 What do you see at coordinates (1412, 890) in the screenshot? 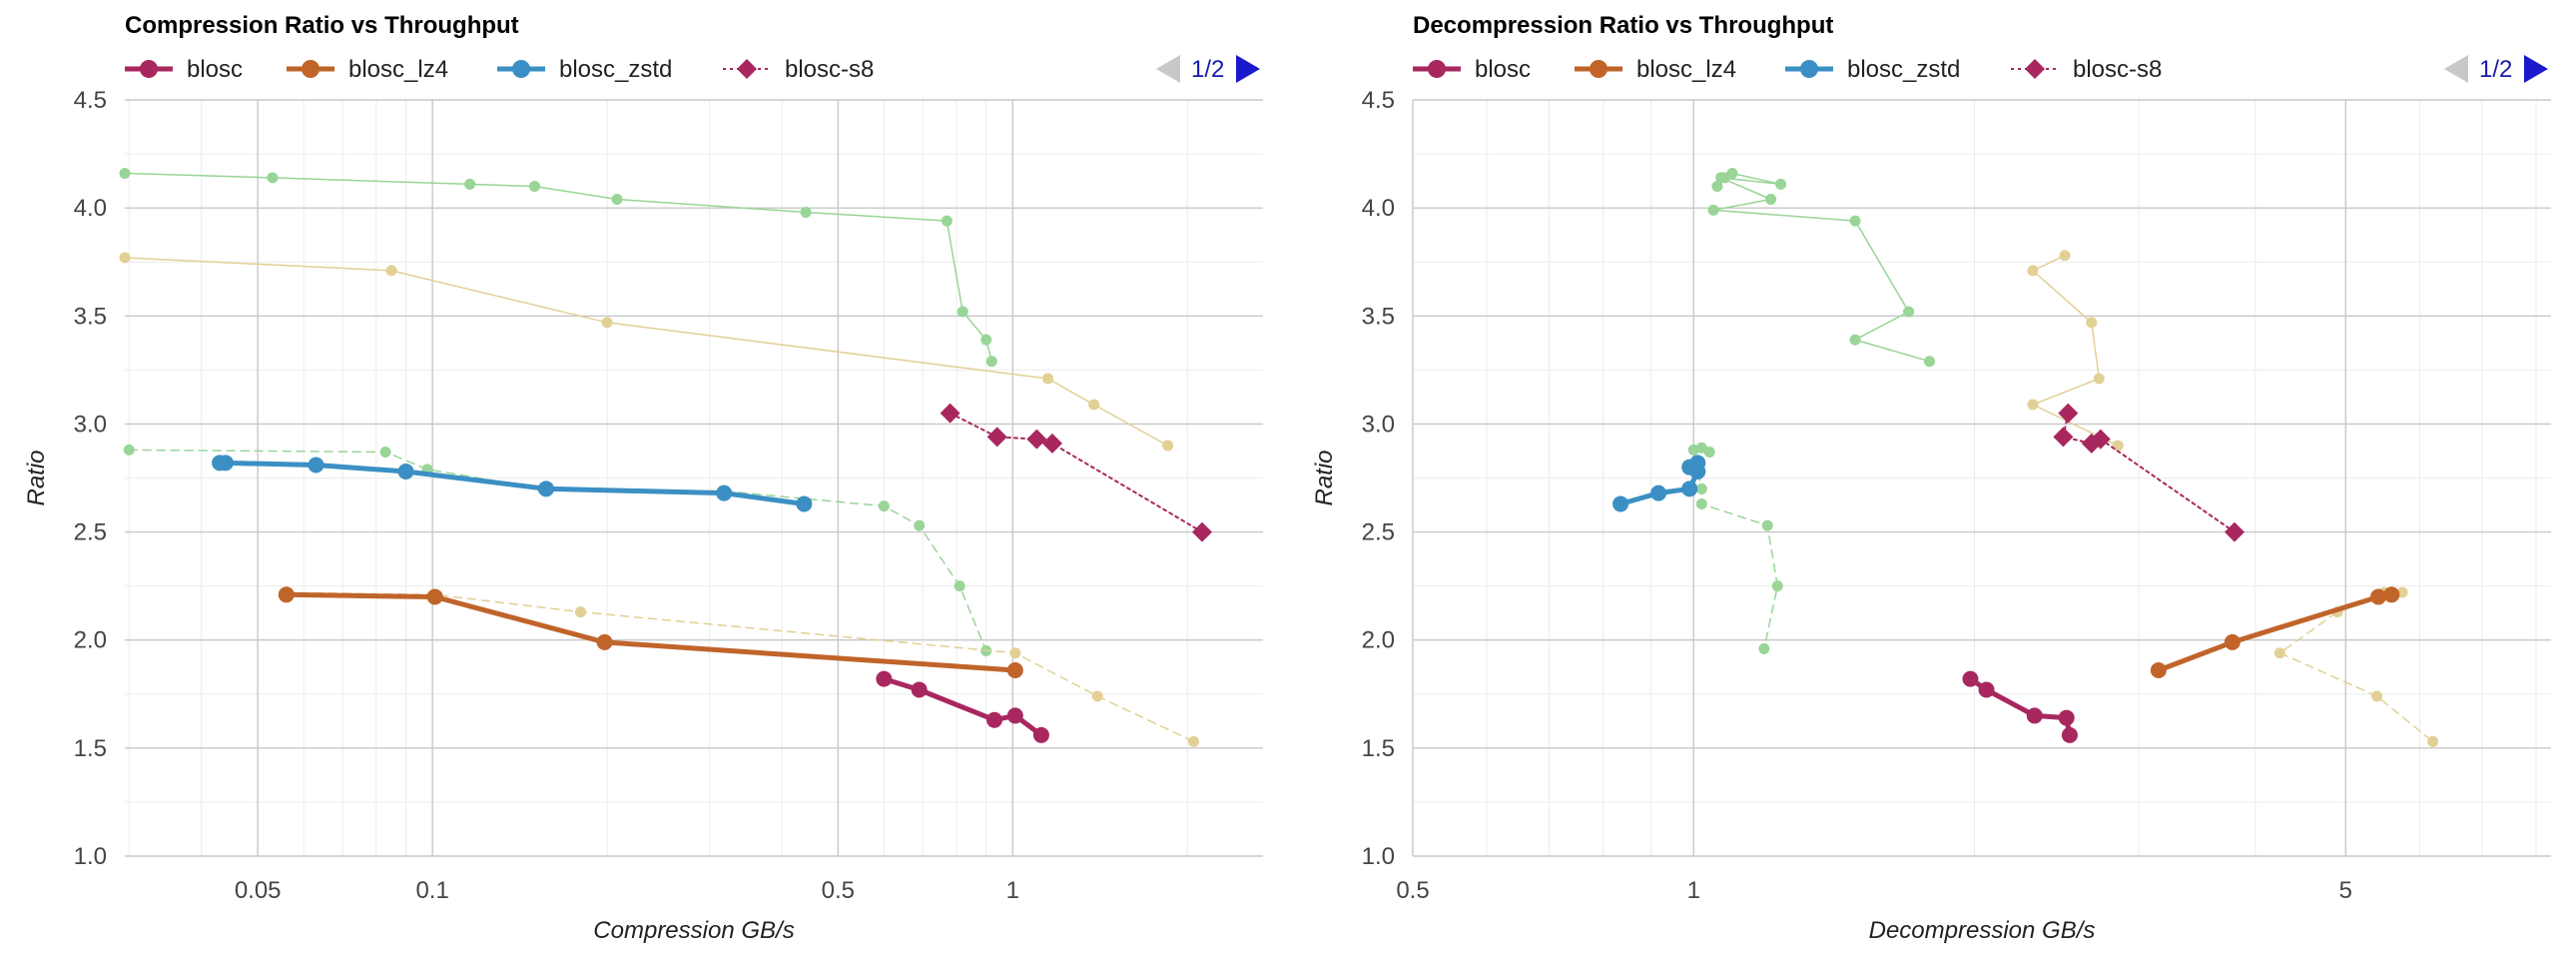
I see `x-tick-label: 0.5` at bounding box center [1412, 890].